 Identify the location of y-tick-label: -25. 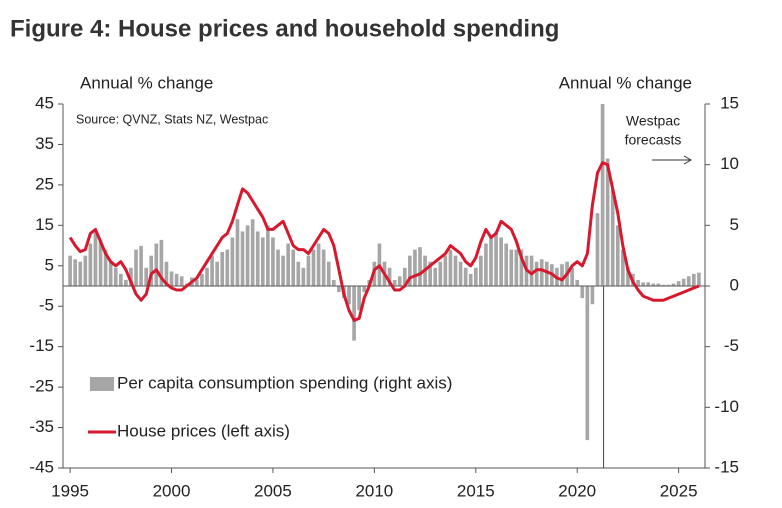
(41, 386).